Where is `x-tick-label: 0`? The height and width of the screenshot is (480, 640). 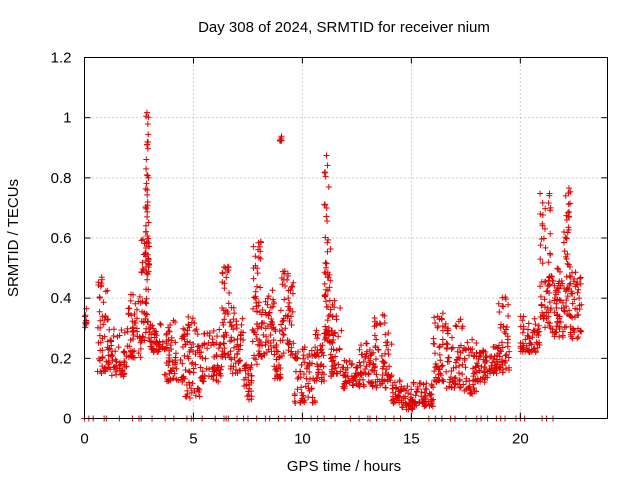
x-tick-label: 0 is located at coordinates (84, 439).